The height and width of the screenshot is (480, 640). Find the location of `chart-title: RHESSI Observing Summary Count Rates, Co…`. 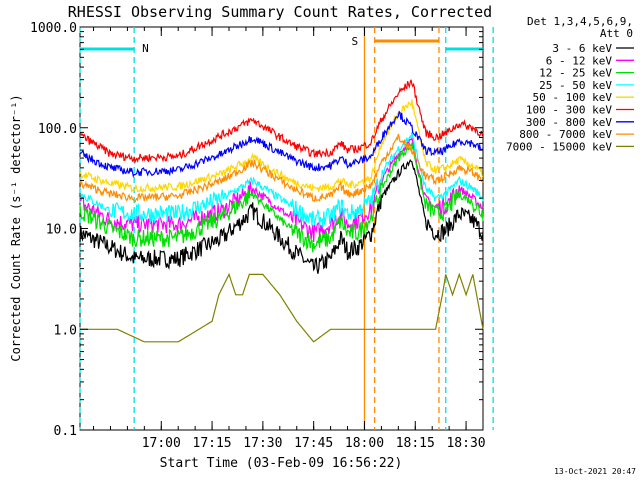

chart-title: RHESSI Observing Summary Count Rates, Co… is located at coordinates (280, 12).